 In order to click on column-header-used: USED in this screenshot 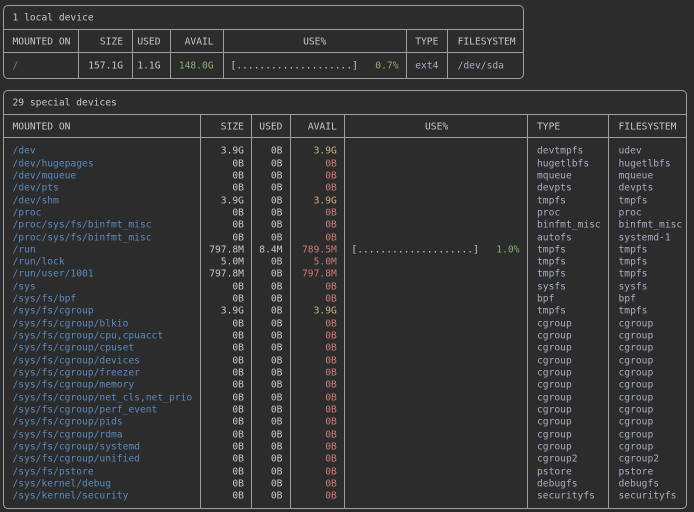, I will do `click(149, 42)`.